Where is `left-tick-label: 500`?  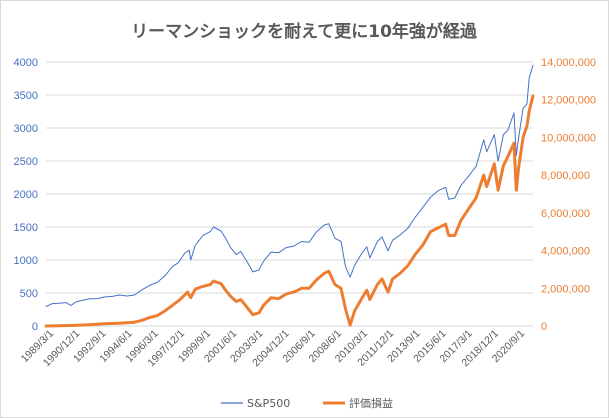 left-tick-label: 500 is located at coordinates (29, 294).